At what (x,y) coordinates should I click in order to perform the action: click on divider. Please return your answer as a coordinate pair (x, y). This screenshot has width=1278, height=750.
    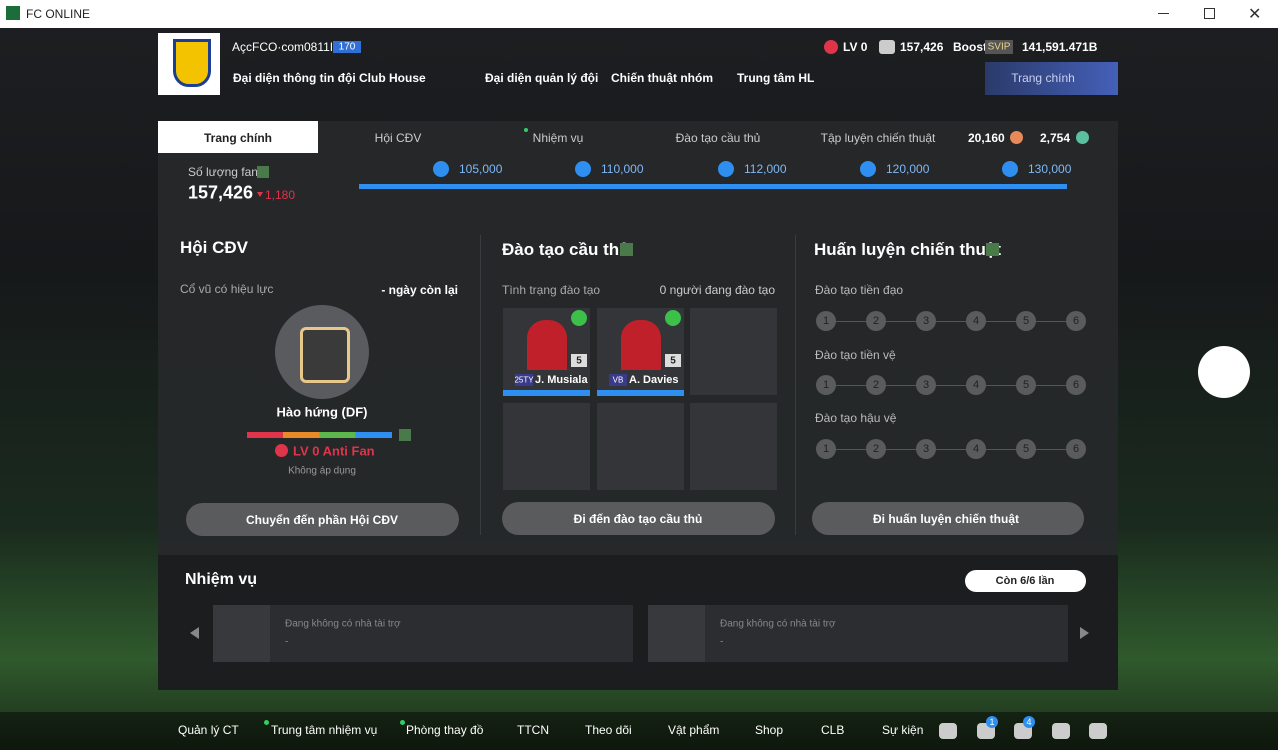
    Looking at the image, I should click on (795, 385).